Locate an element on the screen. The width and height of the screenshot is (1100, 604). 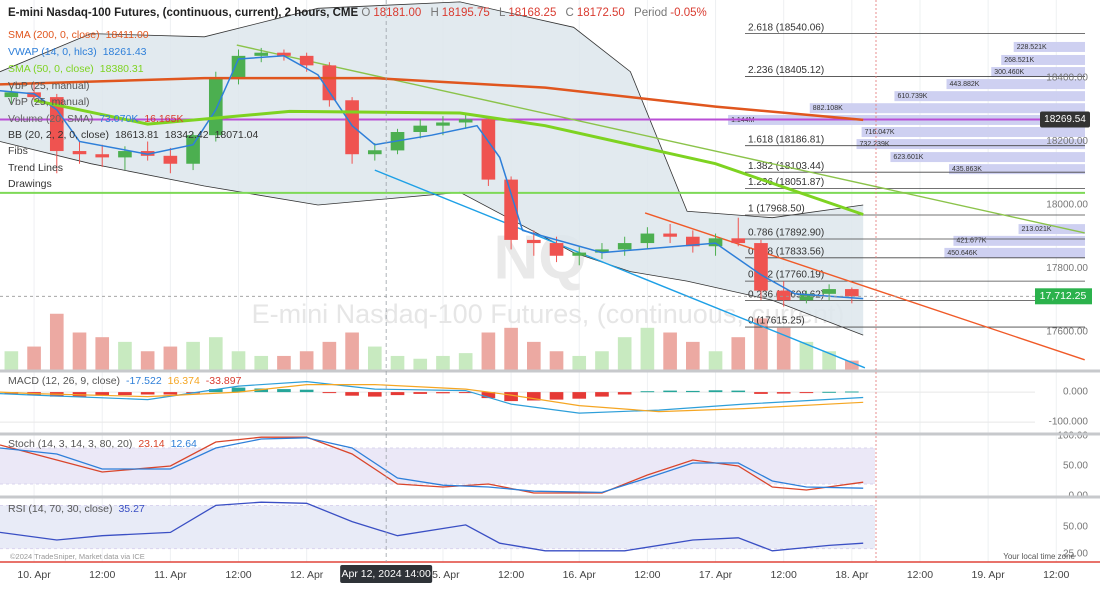
ohlc-value: 18172.50 is located at coordinates (600, 13).